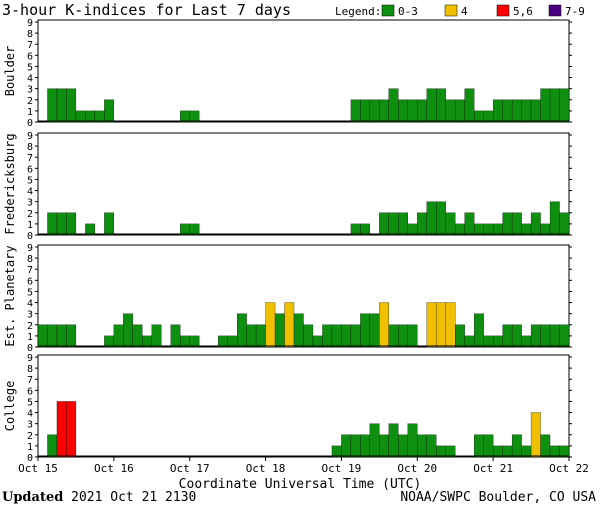 The image size is (600, 510). What do you see at coordinates (498, 497) in the screenshot?
I see `source-credit: NOAA/SWPC Boulder, CO USA` at bounding box center [498, 497].